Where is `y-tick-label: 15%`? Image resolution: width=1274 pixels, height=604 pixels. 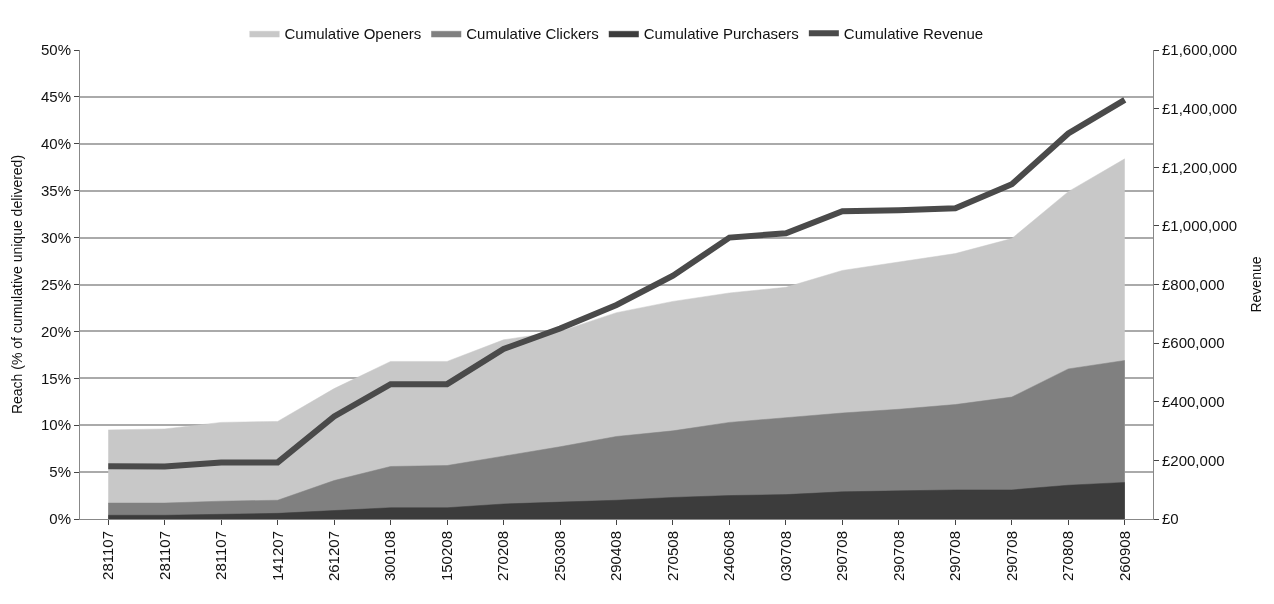
y-tick-label: 15% is located at coordinates (55, 378).